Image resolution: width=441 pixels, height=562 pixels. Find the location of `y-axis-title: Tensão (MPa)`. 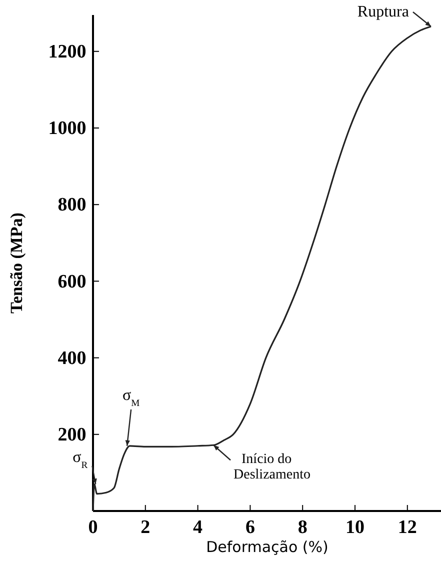

y-axis-title: Tensão (MPa) is located at coordinates (16, 263).